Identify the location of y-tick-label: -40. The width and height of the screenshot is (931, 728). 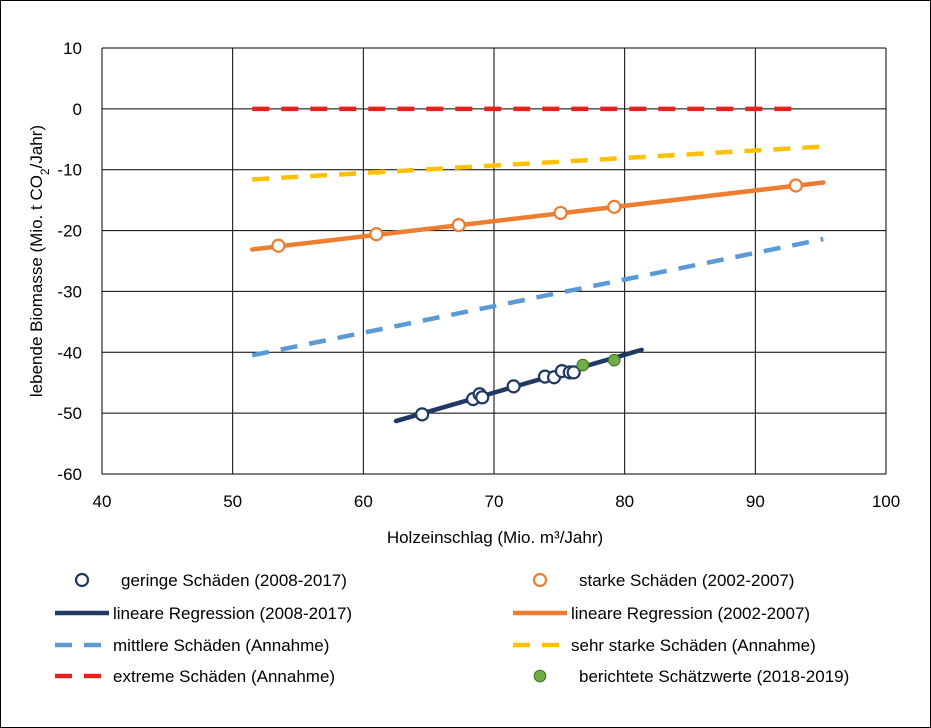
(69, 352).